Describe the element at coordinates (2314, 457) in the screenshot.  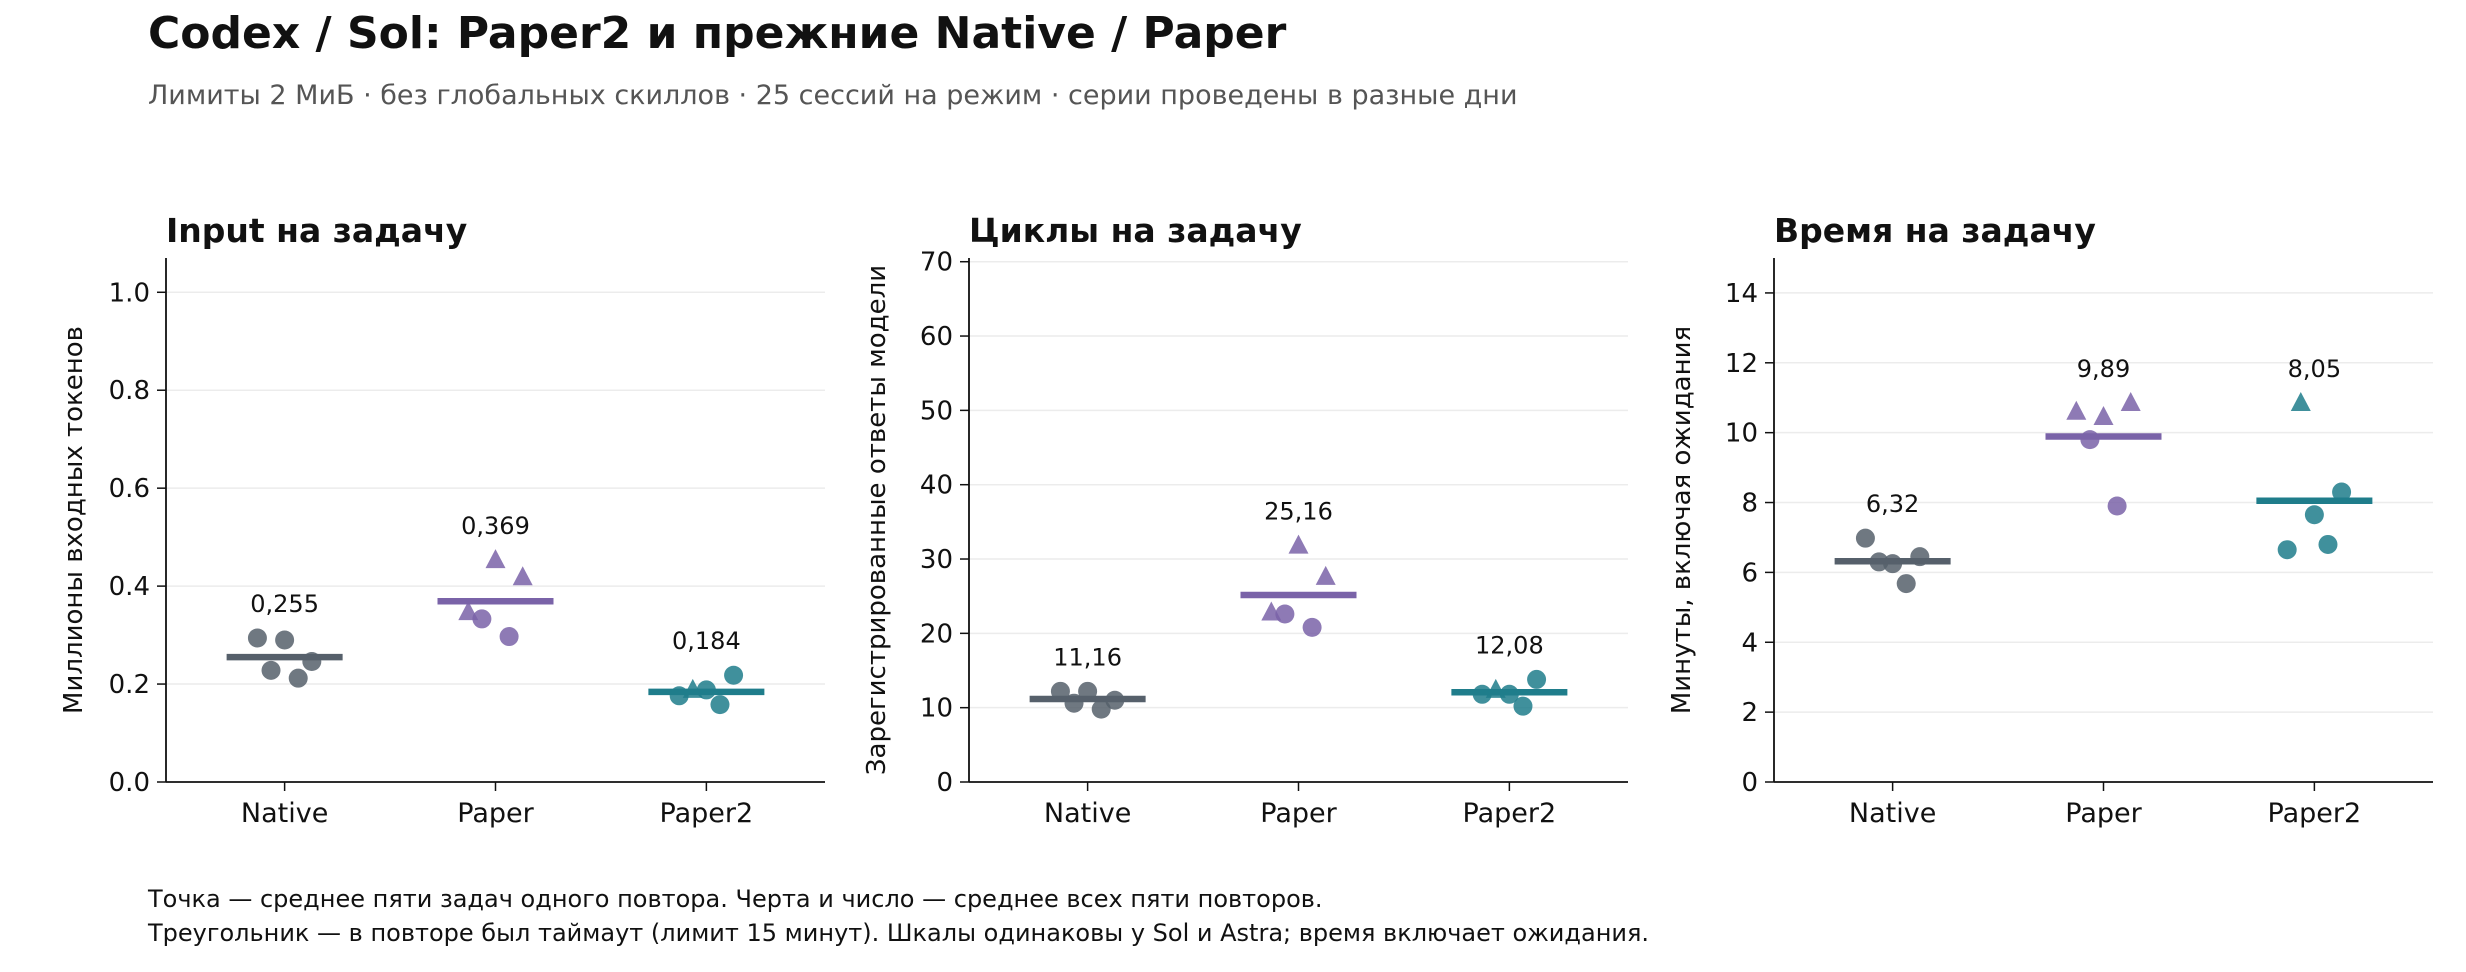
I see `series-paper2: 8,05` at that location.